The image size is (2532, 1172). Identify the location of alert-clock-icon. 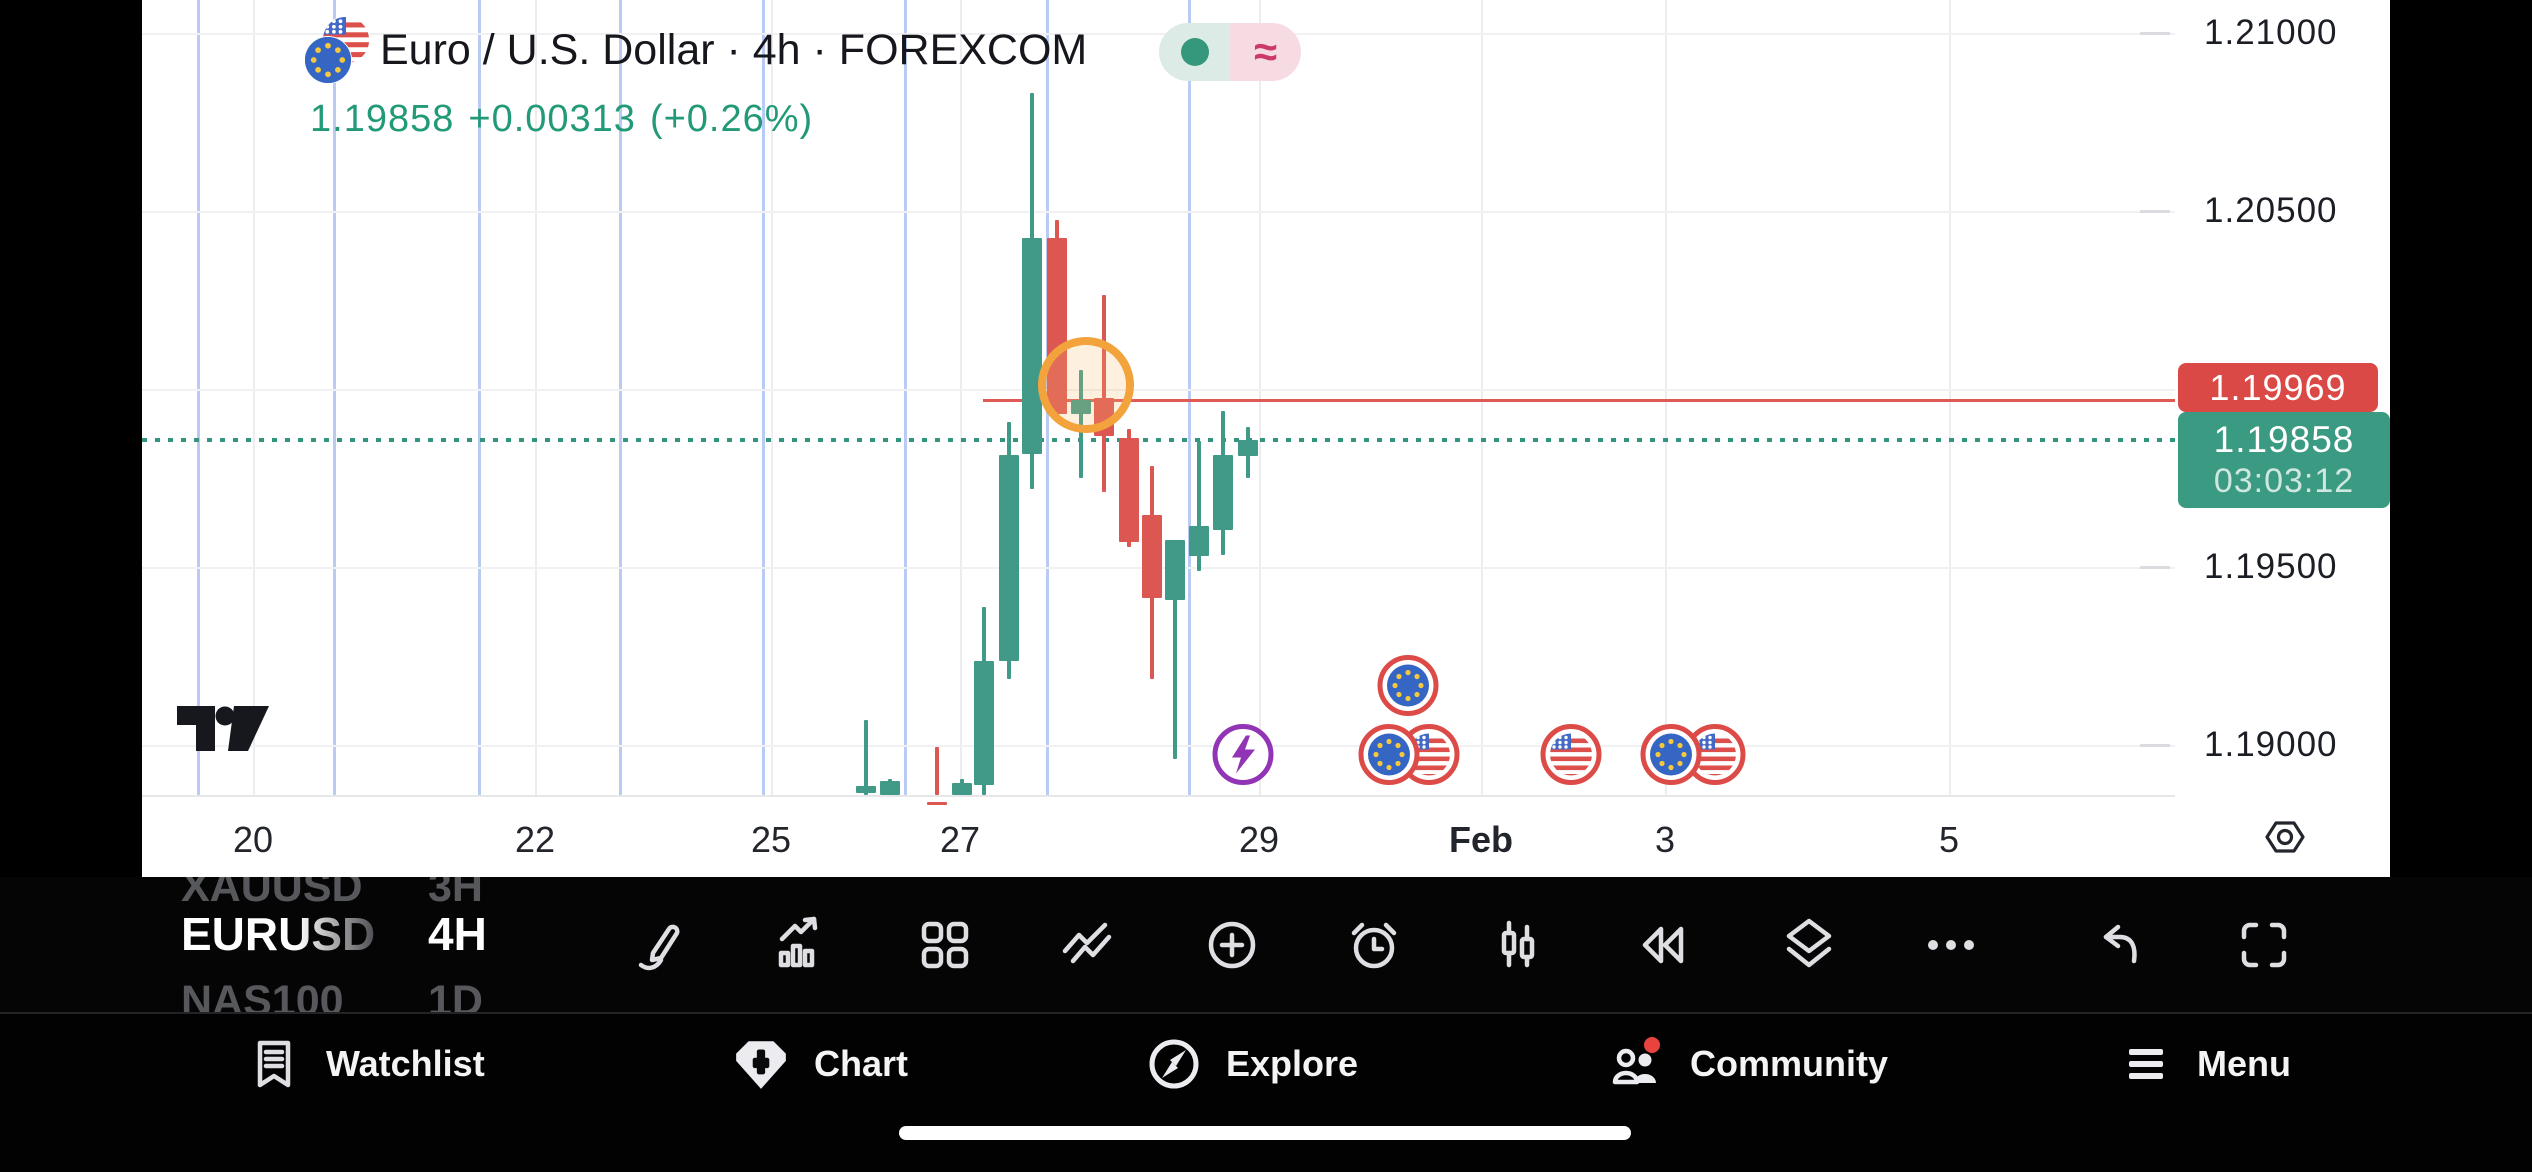
(1374, 945).